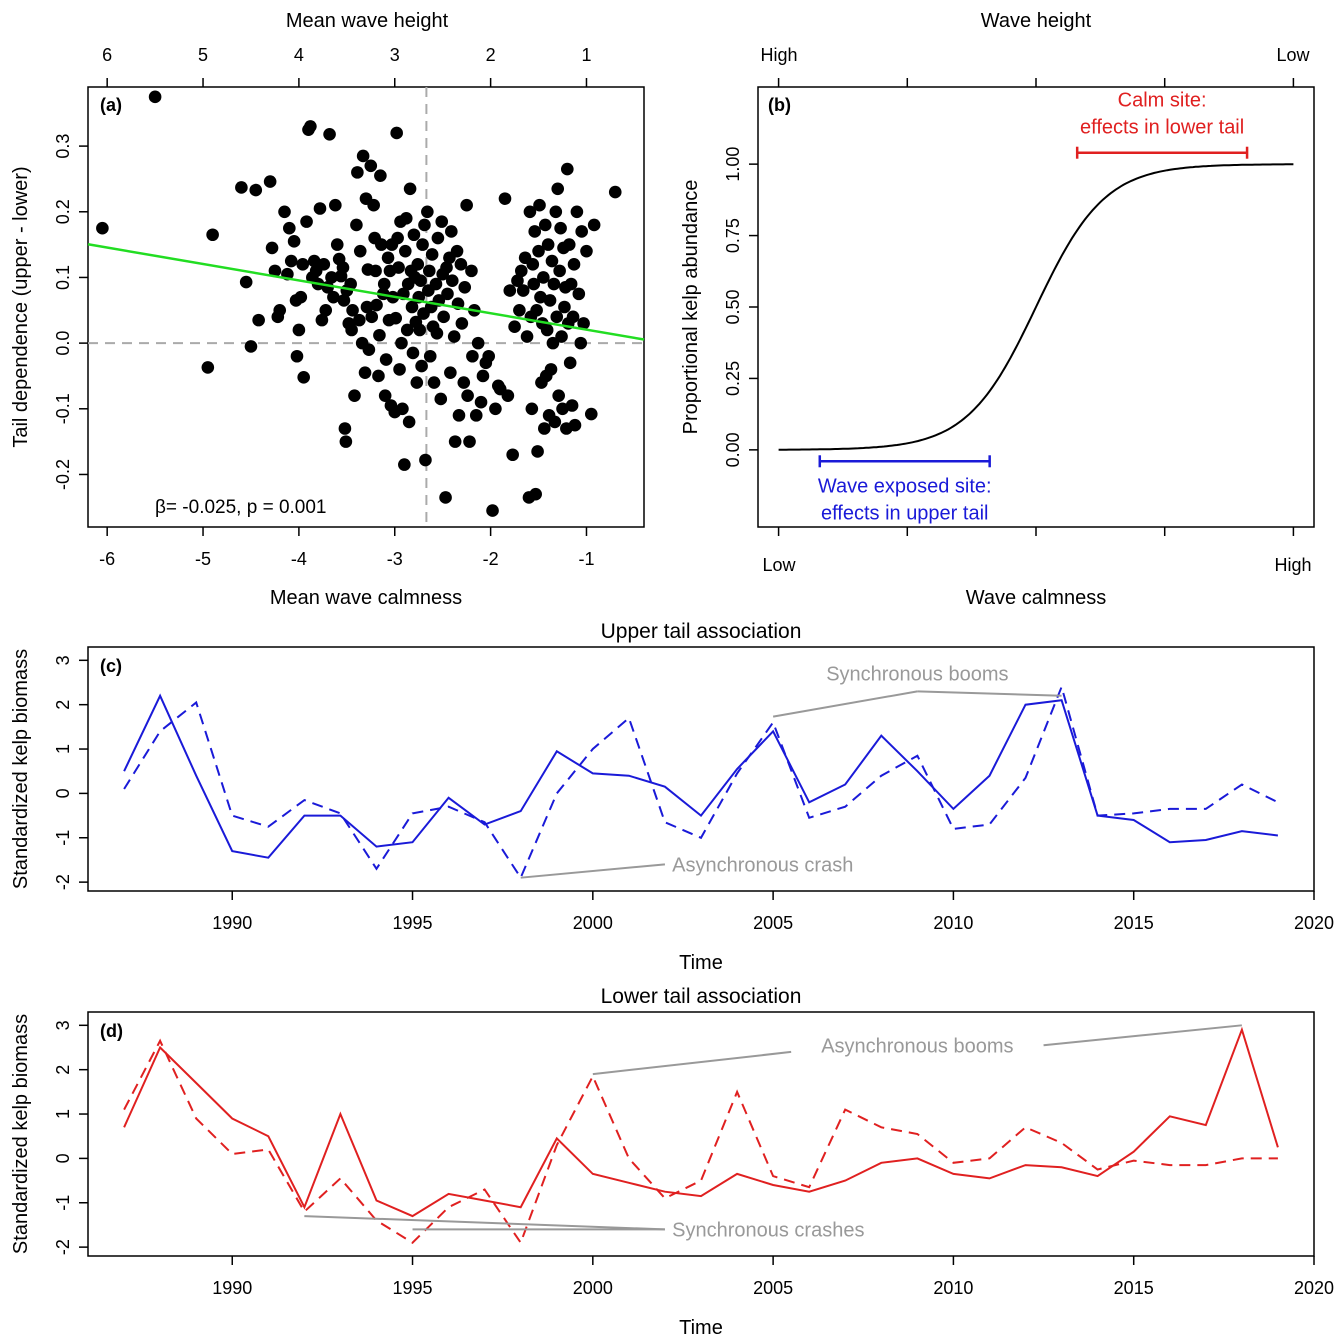 This screenshot has height=1338, width=1339. I want to click on panel-b-xlabel: Wave calmness, so click(1036, 598).